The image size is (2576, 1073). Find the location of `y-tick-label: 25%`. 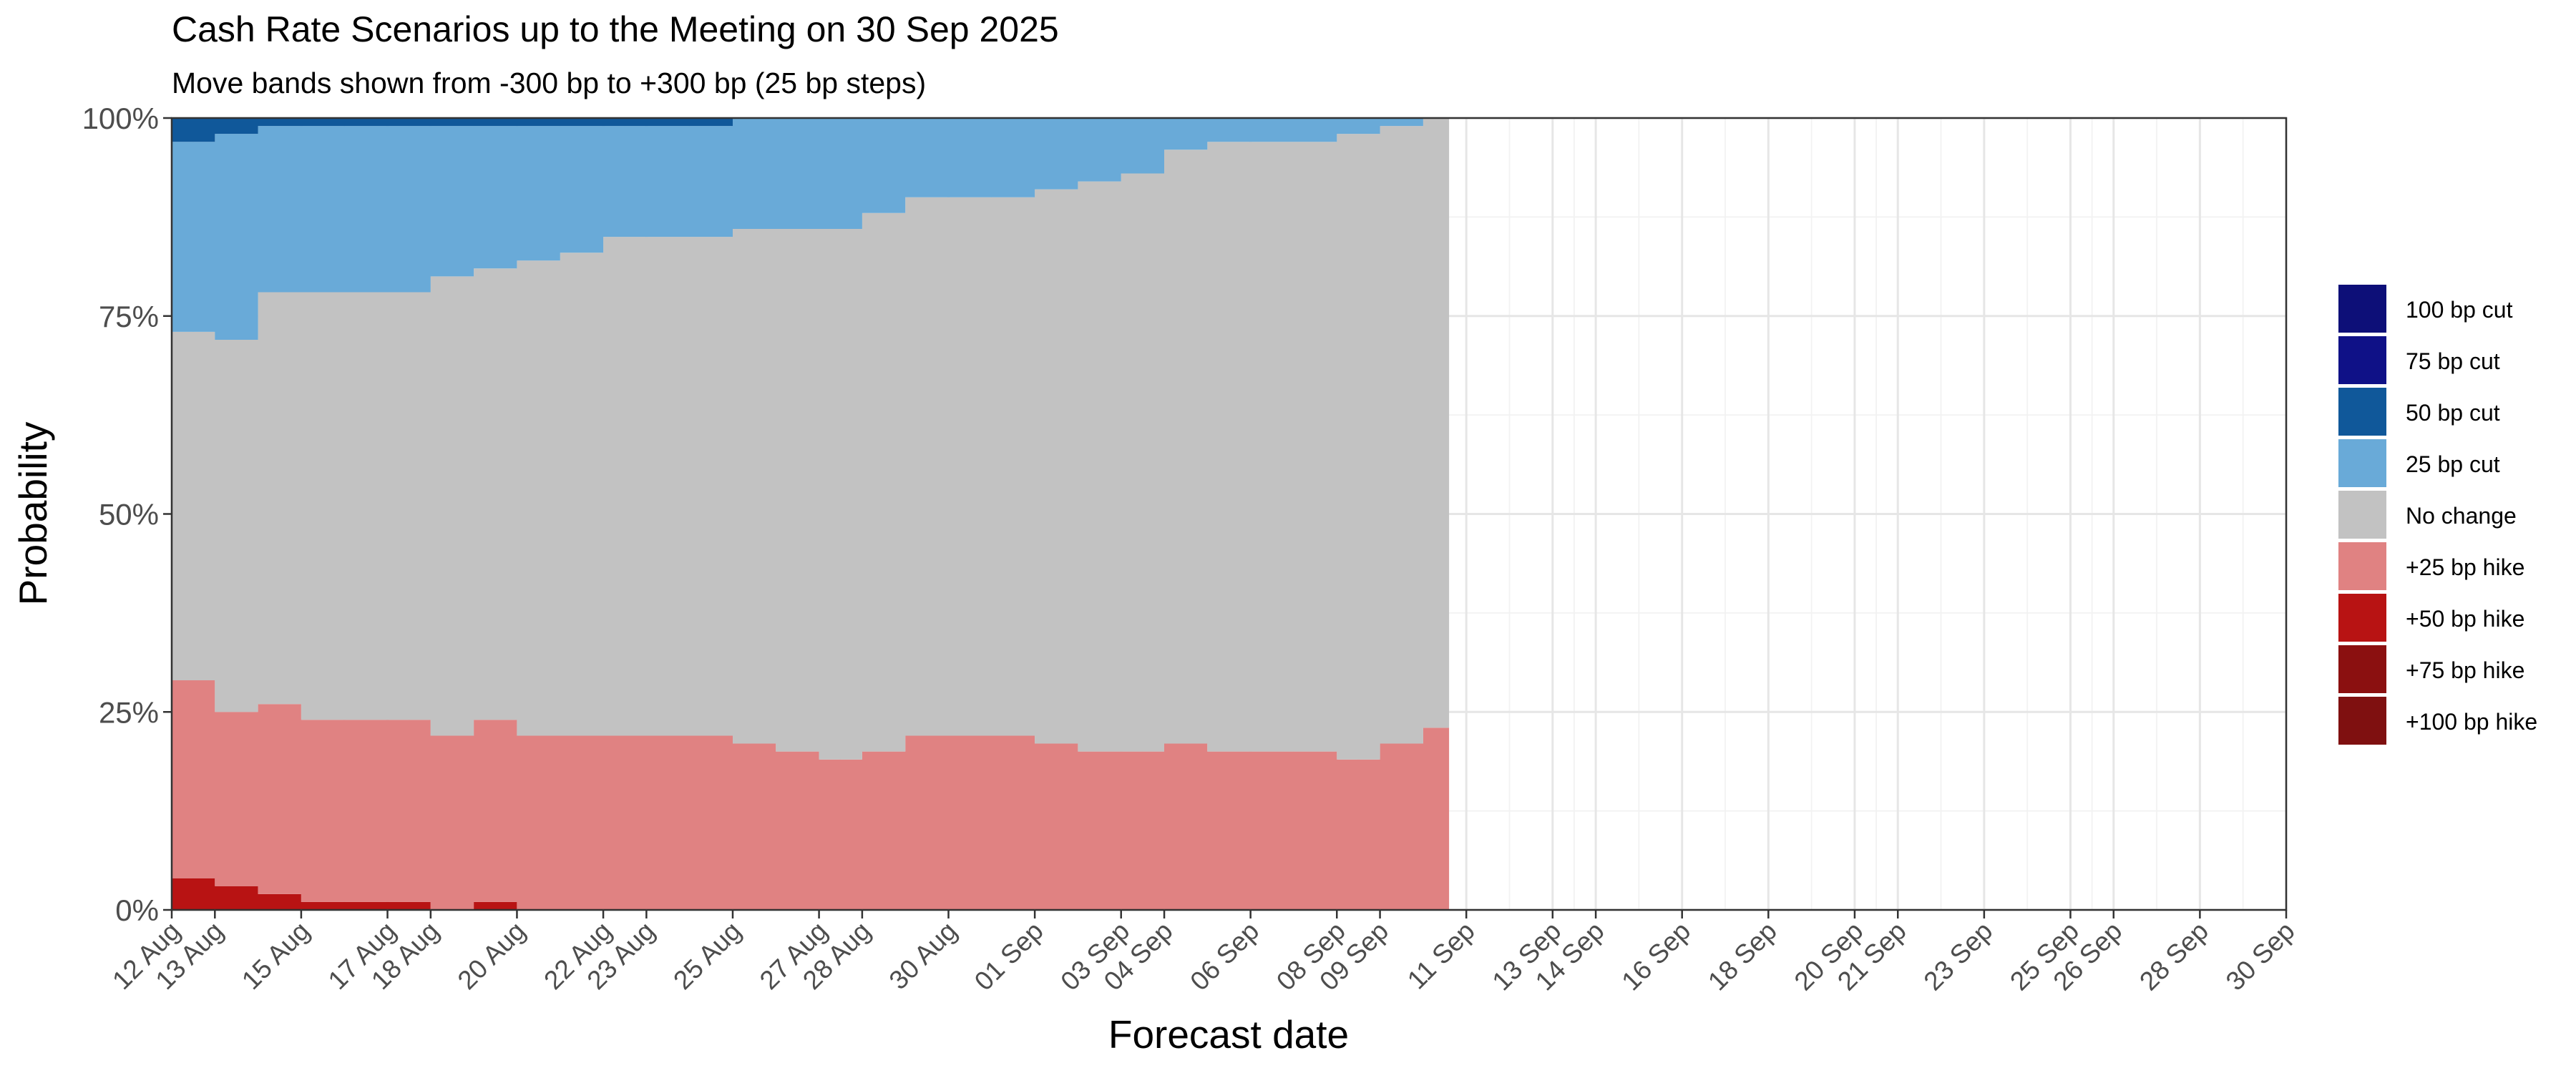

y-tick-label: 25% is located at coordinates (129, 712).